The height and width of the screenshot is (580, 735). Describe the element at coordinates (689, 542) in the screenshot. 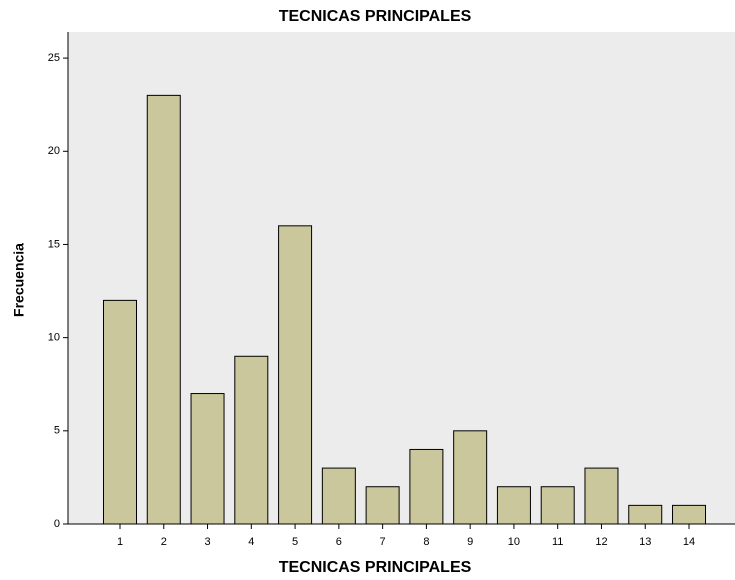

I see `x-tick-label: 14` at that location.